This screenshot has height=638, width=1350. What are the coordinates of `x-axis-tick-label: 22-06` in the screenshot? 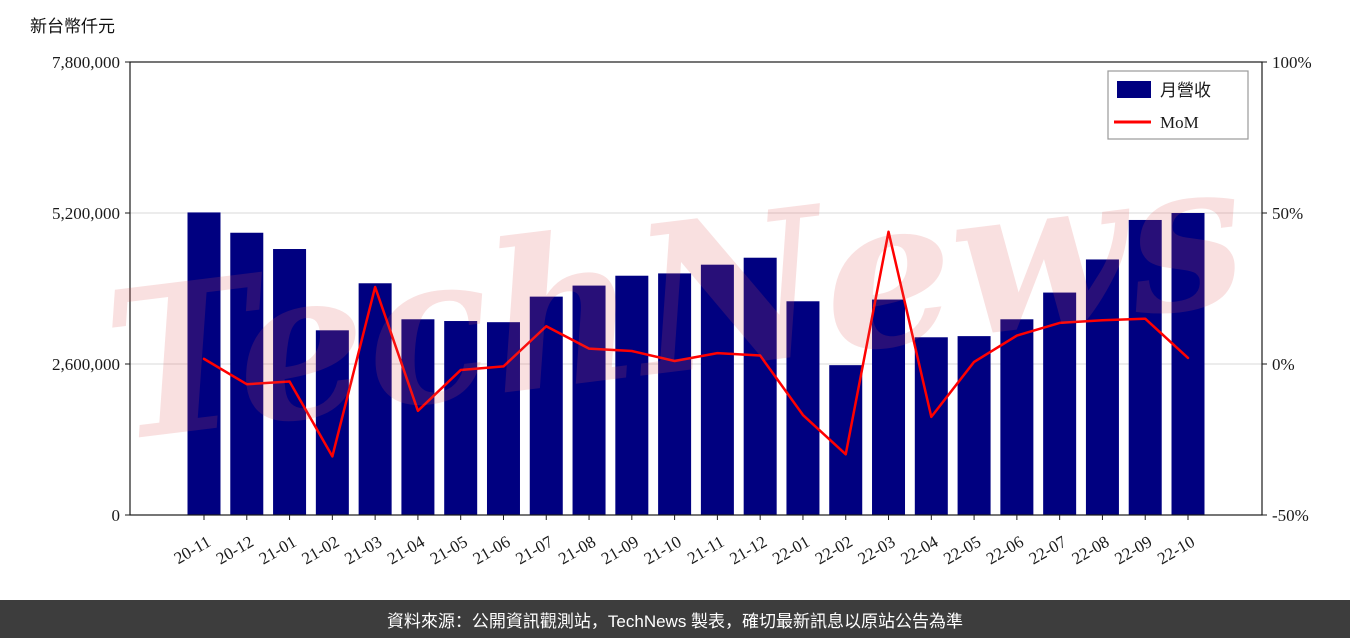 It's located at (1005, 550).